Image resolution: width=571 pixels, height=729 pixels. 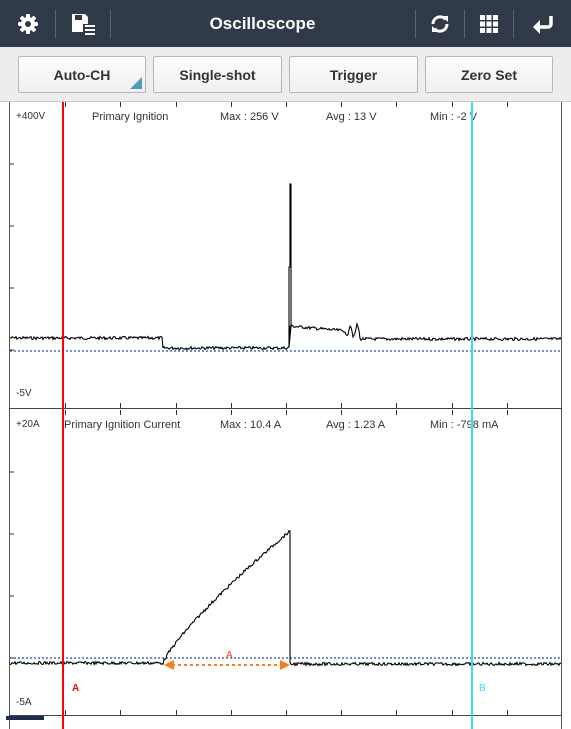 What do you see at coordinates (351, 117) in the screenshot?
I see `ch1-avg: Avg : 13 V` at bounding box center [351, 117].